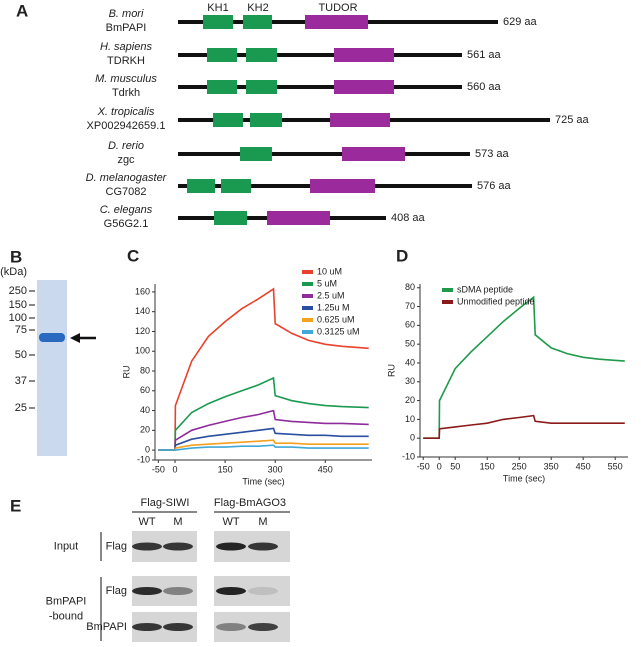 Image resolution: width=641 pixels, height=647 pixels. Describe the element at coordinates (175, 469) in the screenshot. I see `x-tick-label: 0` at that location.